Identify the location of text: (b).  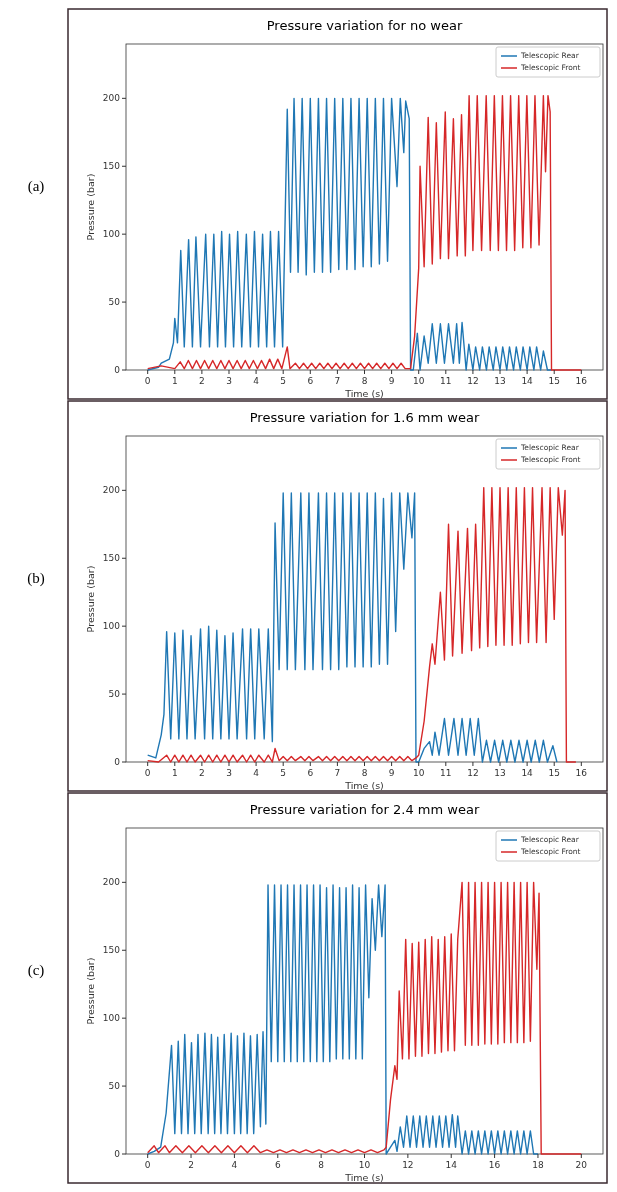
(36, 578).